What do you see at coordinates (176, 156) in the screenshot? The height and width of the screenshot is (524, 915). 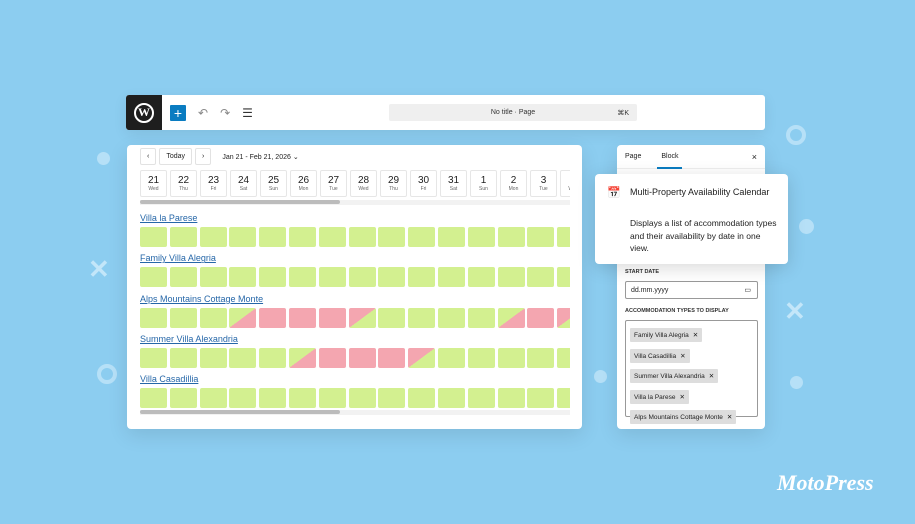 I see `today-button: Today` at bounding box center [176, 156].